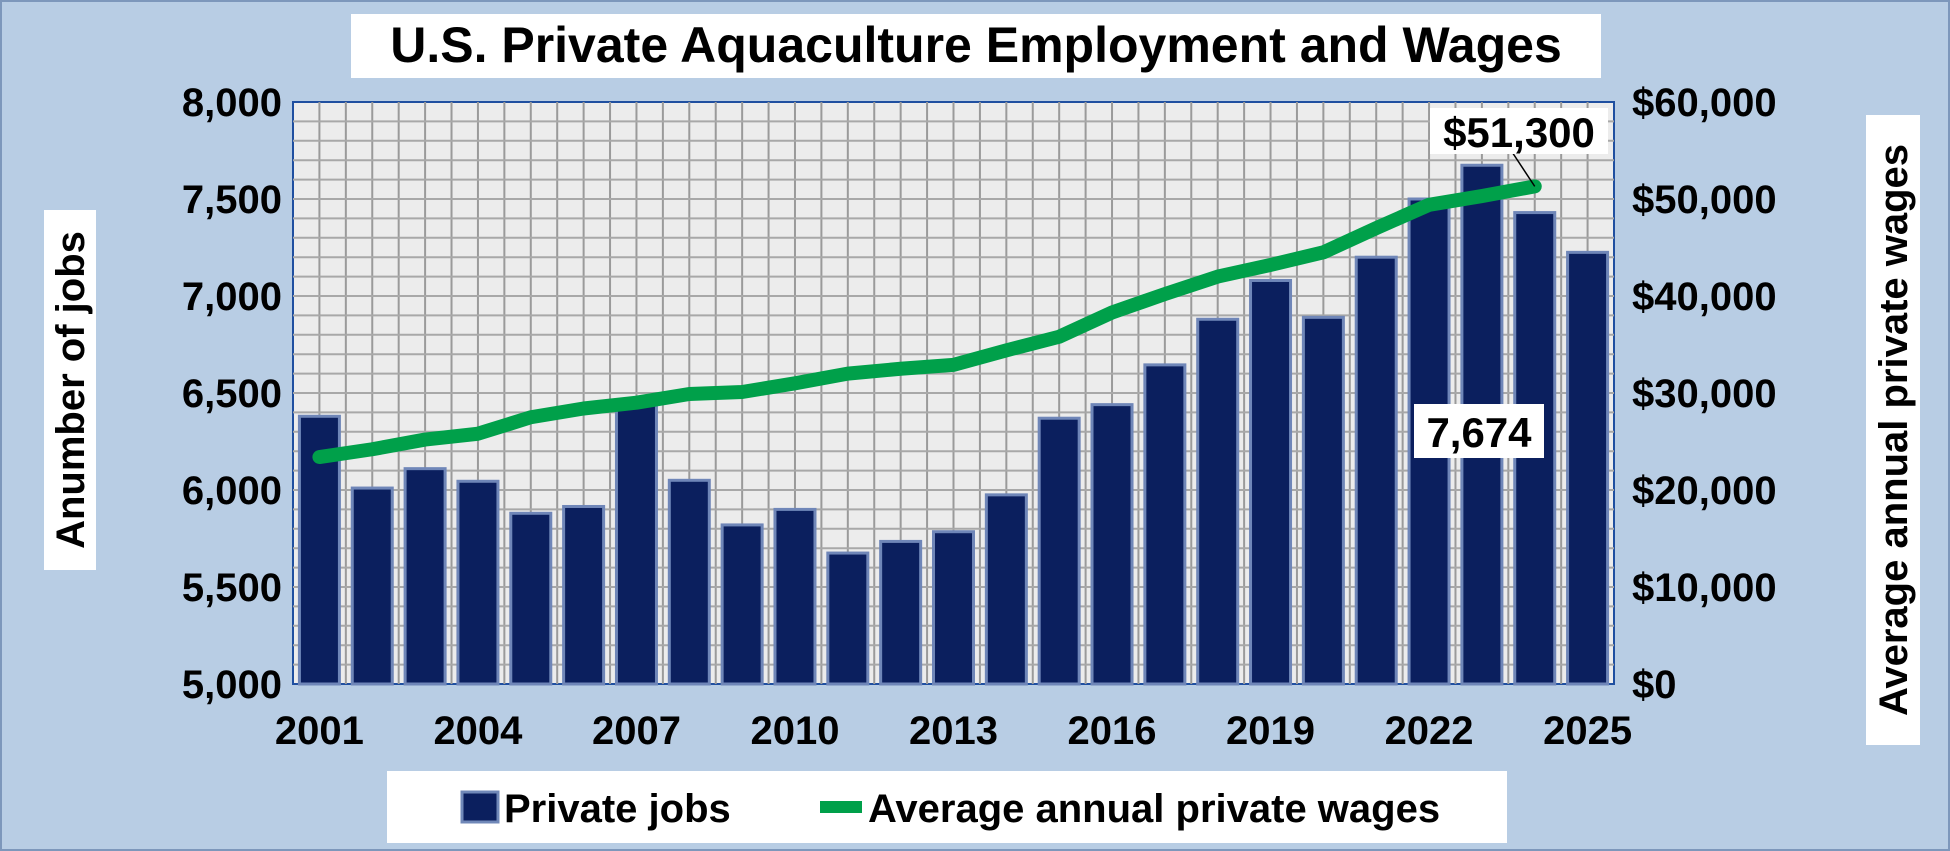 This screenshot has height=851, width=1950. Describe the element at coordinates (425, 576) in the screenshot. I see `bar-2003` at that location.